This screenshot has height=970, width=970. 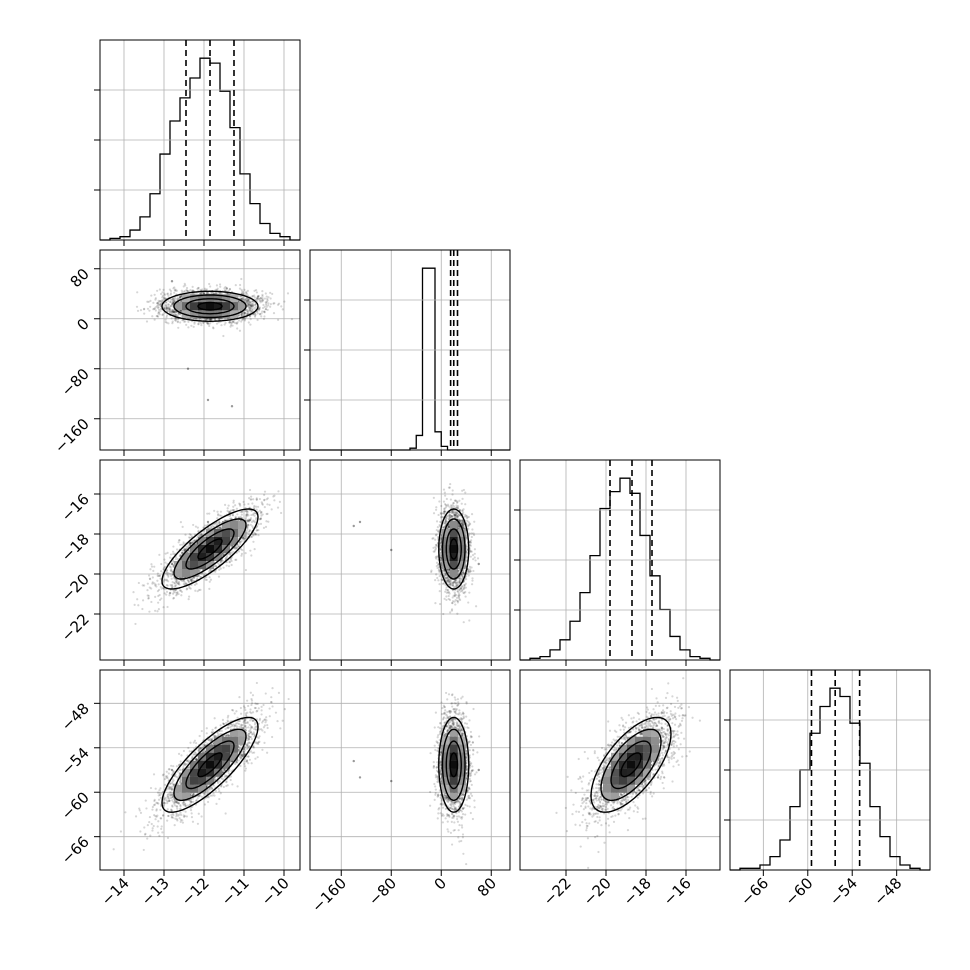 I want to click on x-tick-label: −13, so click(x=155, y=891).